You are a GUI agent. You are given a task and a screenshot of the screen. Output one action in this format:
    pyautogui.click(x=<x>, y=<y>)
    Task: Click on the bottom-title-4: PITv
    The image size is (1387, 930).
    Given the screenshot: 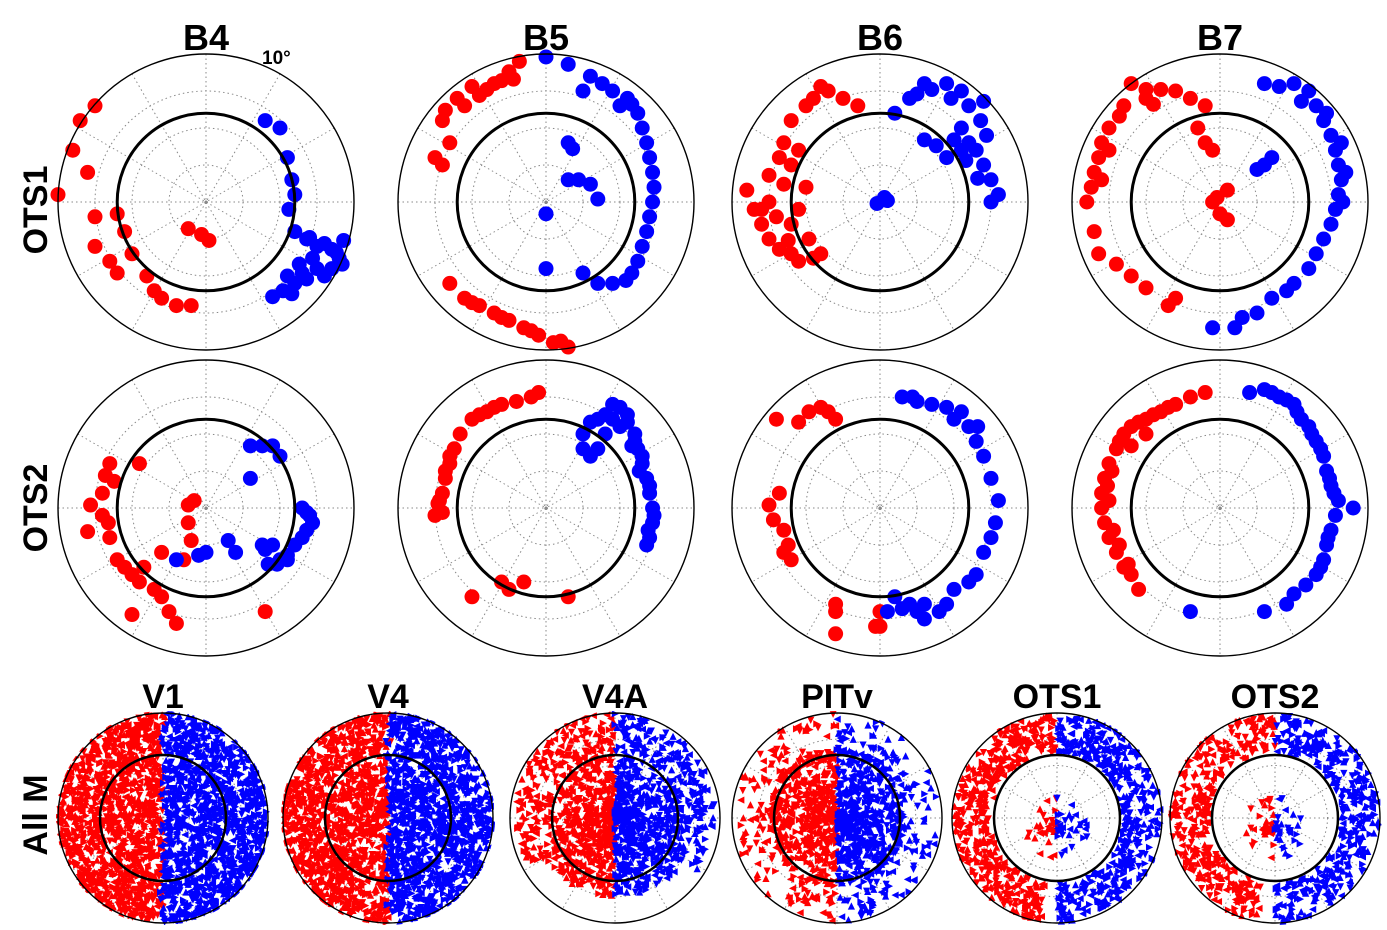 What is the action you would take?
    pyautogui.click(x=837, y=697)
    